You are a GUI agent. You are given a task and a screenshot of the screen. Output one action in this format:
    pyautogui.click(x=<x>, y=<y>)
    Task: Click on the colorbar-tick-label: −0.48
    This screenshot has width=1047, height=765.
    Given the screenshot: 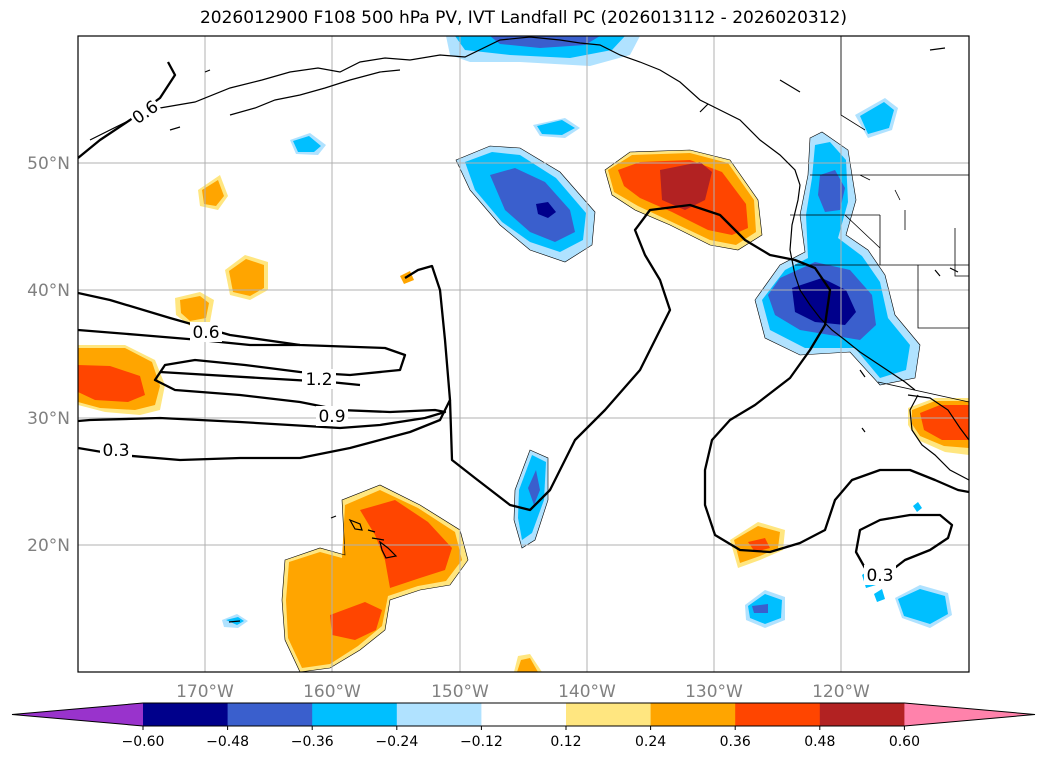 What is the action you would take?
    pyautogui.click(x=227, y=742)
    